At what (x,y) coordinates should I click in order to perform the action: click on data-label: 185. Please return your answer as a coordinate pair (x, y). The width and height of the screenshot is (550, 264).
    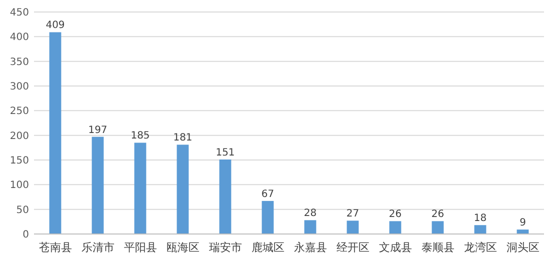
    Looking at the image, I should click on (140, 136).